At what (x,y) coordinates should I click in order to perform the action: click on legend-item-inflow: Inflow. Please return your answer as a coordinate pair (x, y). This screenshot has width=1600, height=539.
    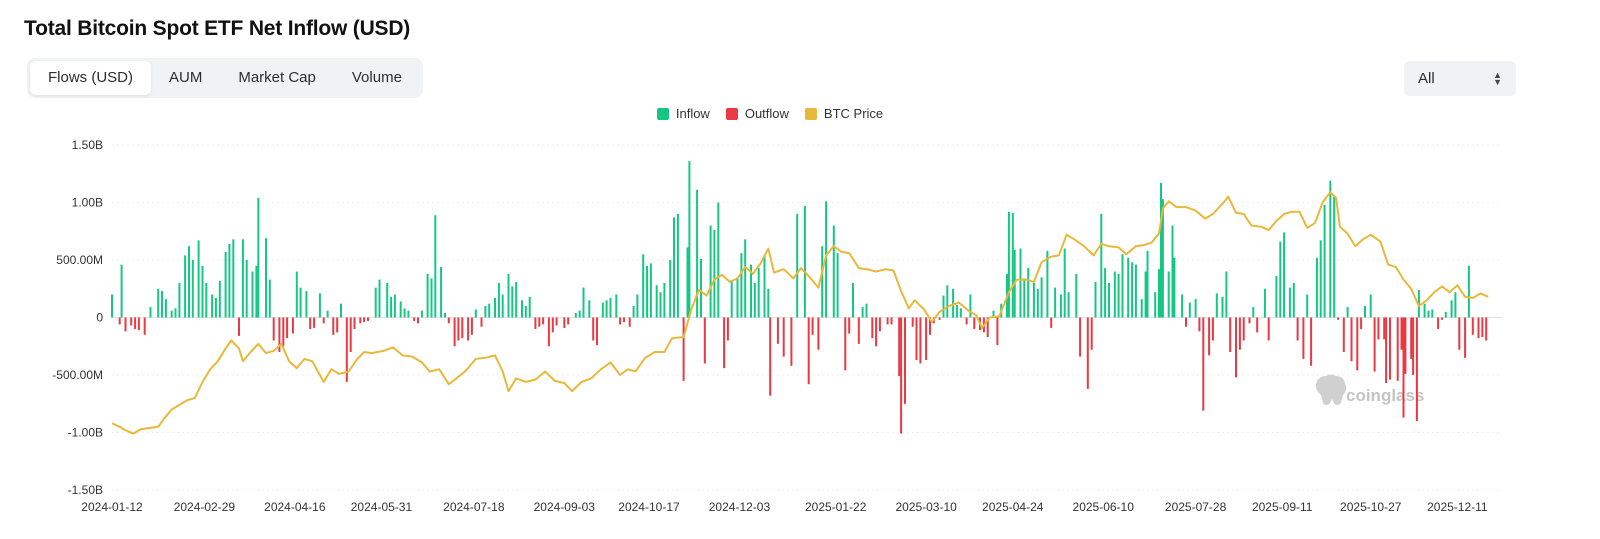
    Looking at the image, I should click on (683, 113).